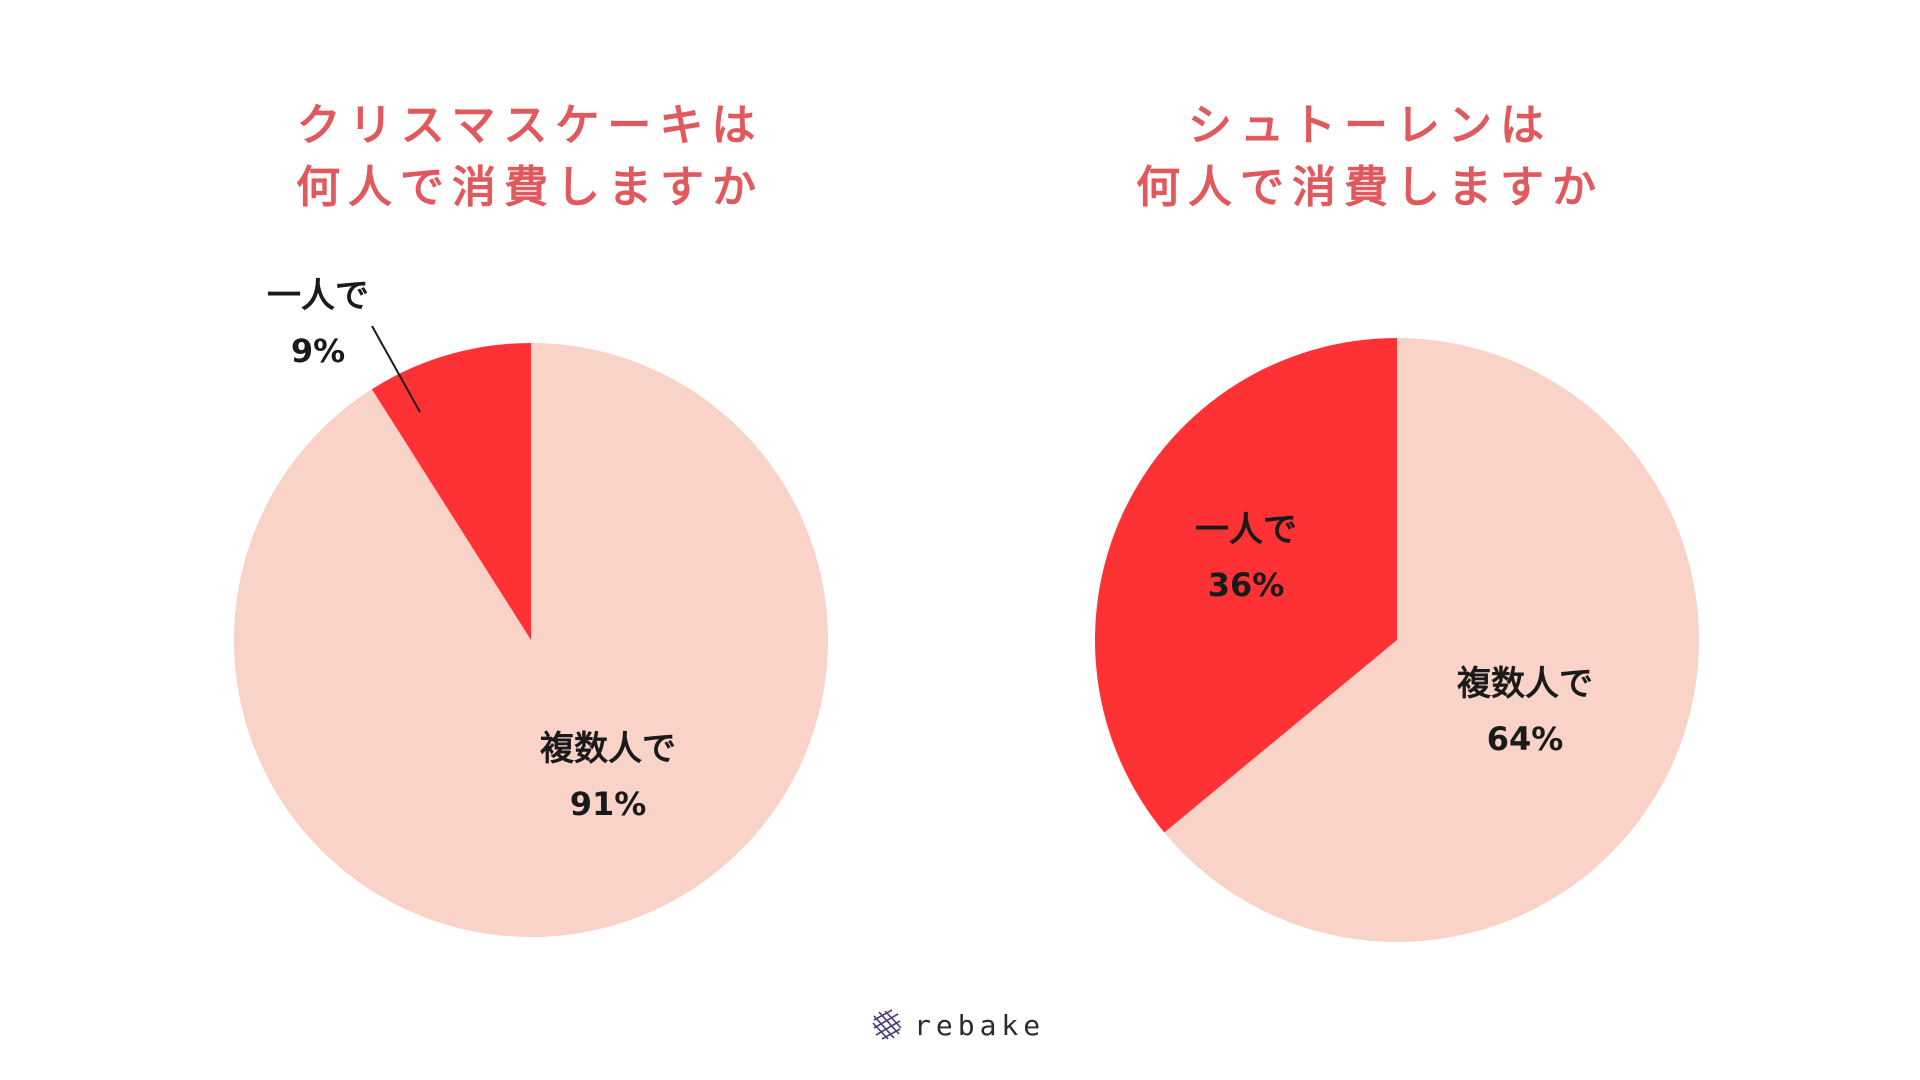 The width and height of the screenshot is (1920, 1080). I want to click on chart-title-line-1: シュトーレンは, so click(1370, 125).